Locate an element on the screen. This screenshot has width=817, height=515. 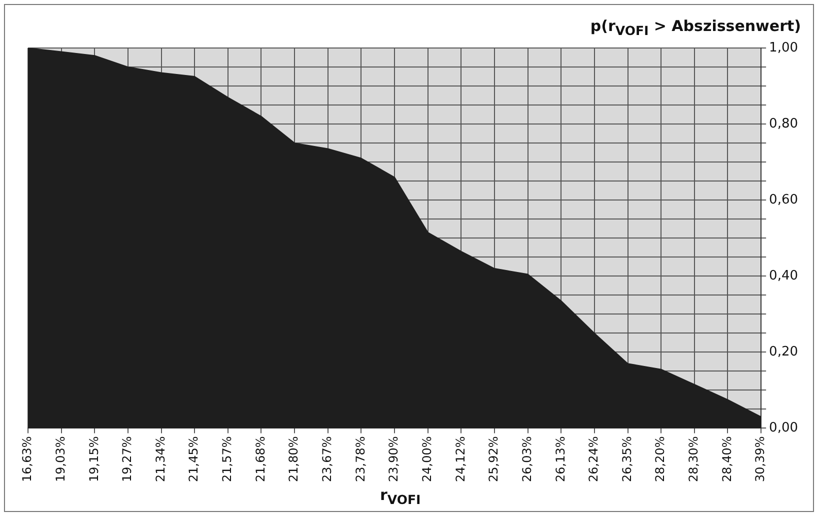
x-axis-title: r$_{VOFI}$ is located at coordinates (400, 496).